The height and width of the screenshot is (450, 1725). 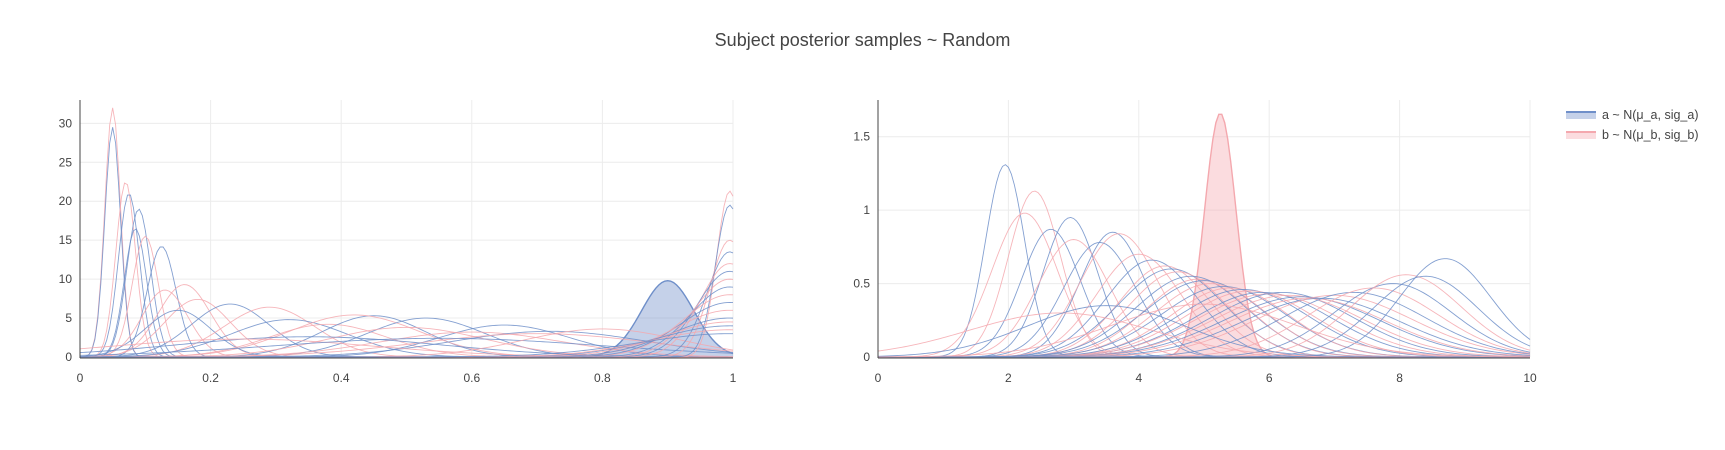 I want to click on left-ytick-label-4: 20, so click(x=66, y=201).